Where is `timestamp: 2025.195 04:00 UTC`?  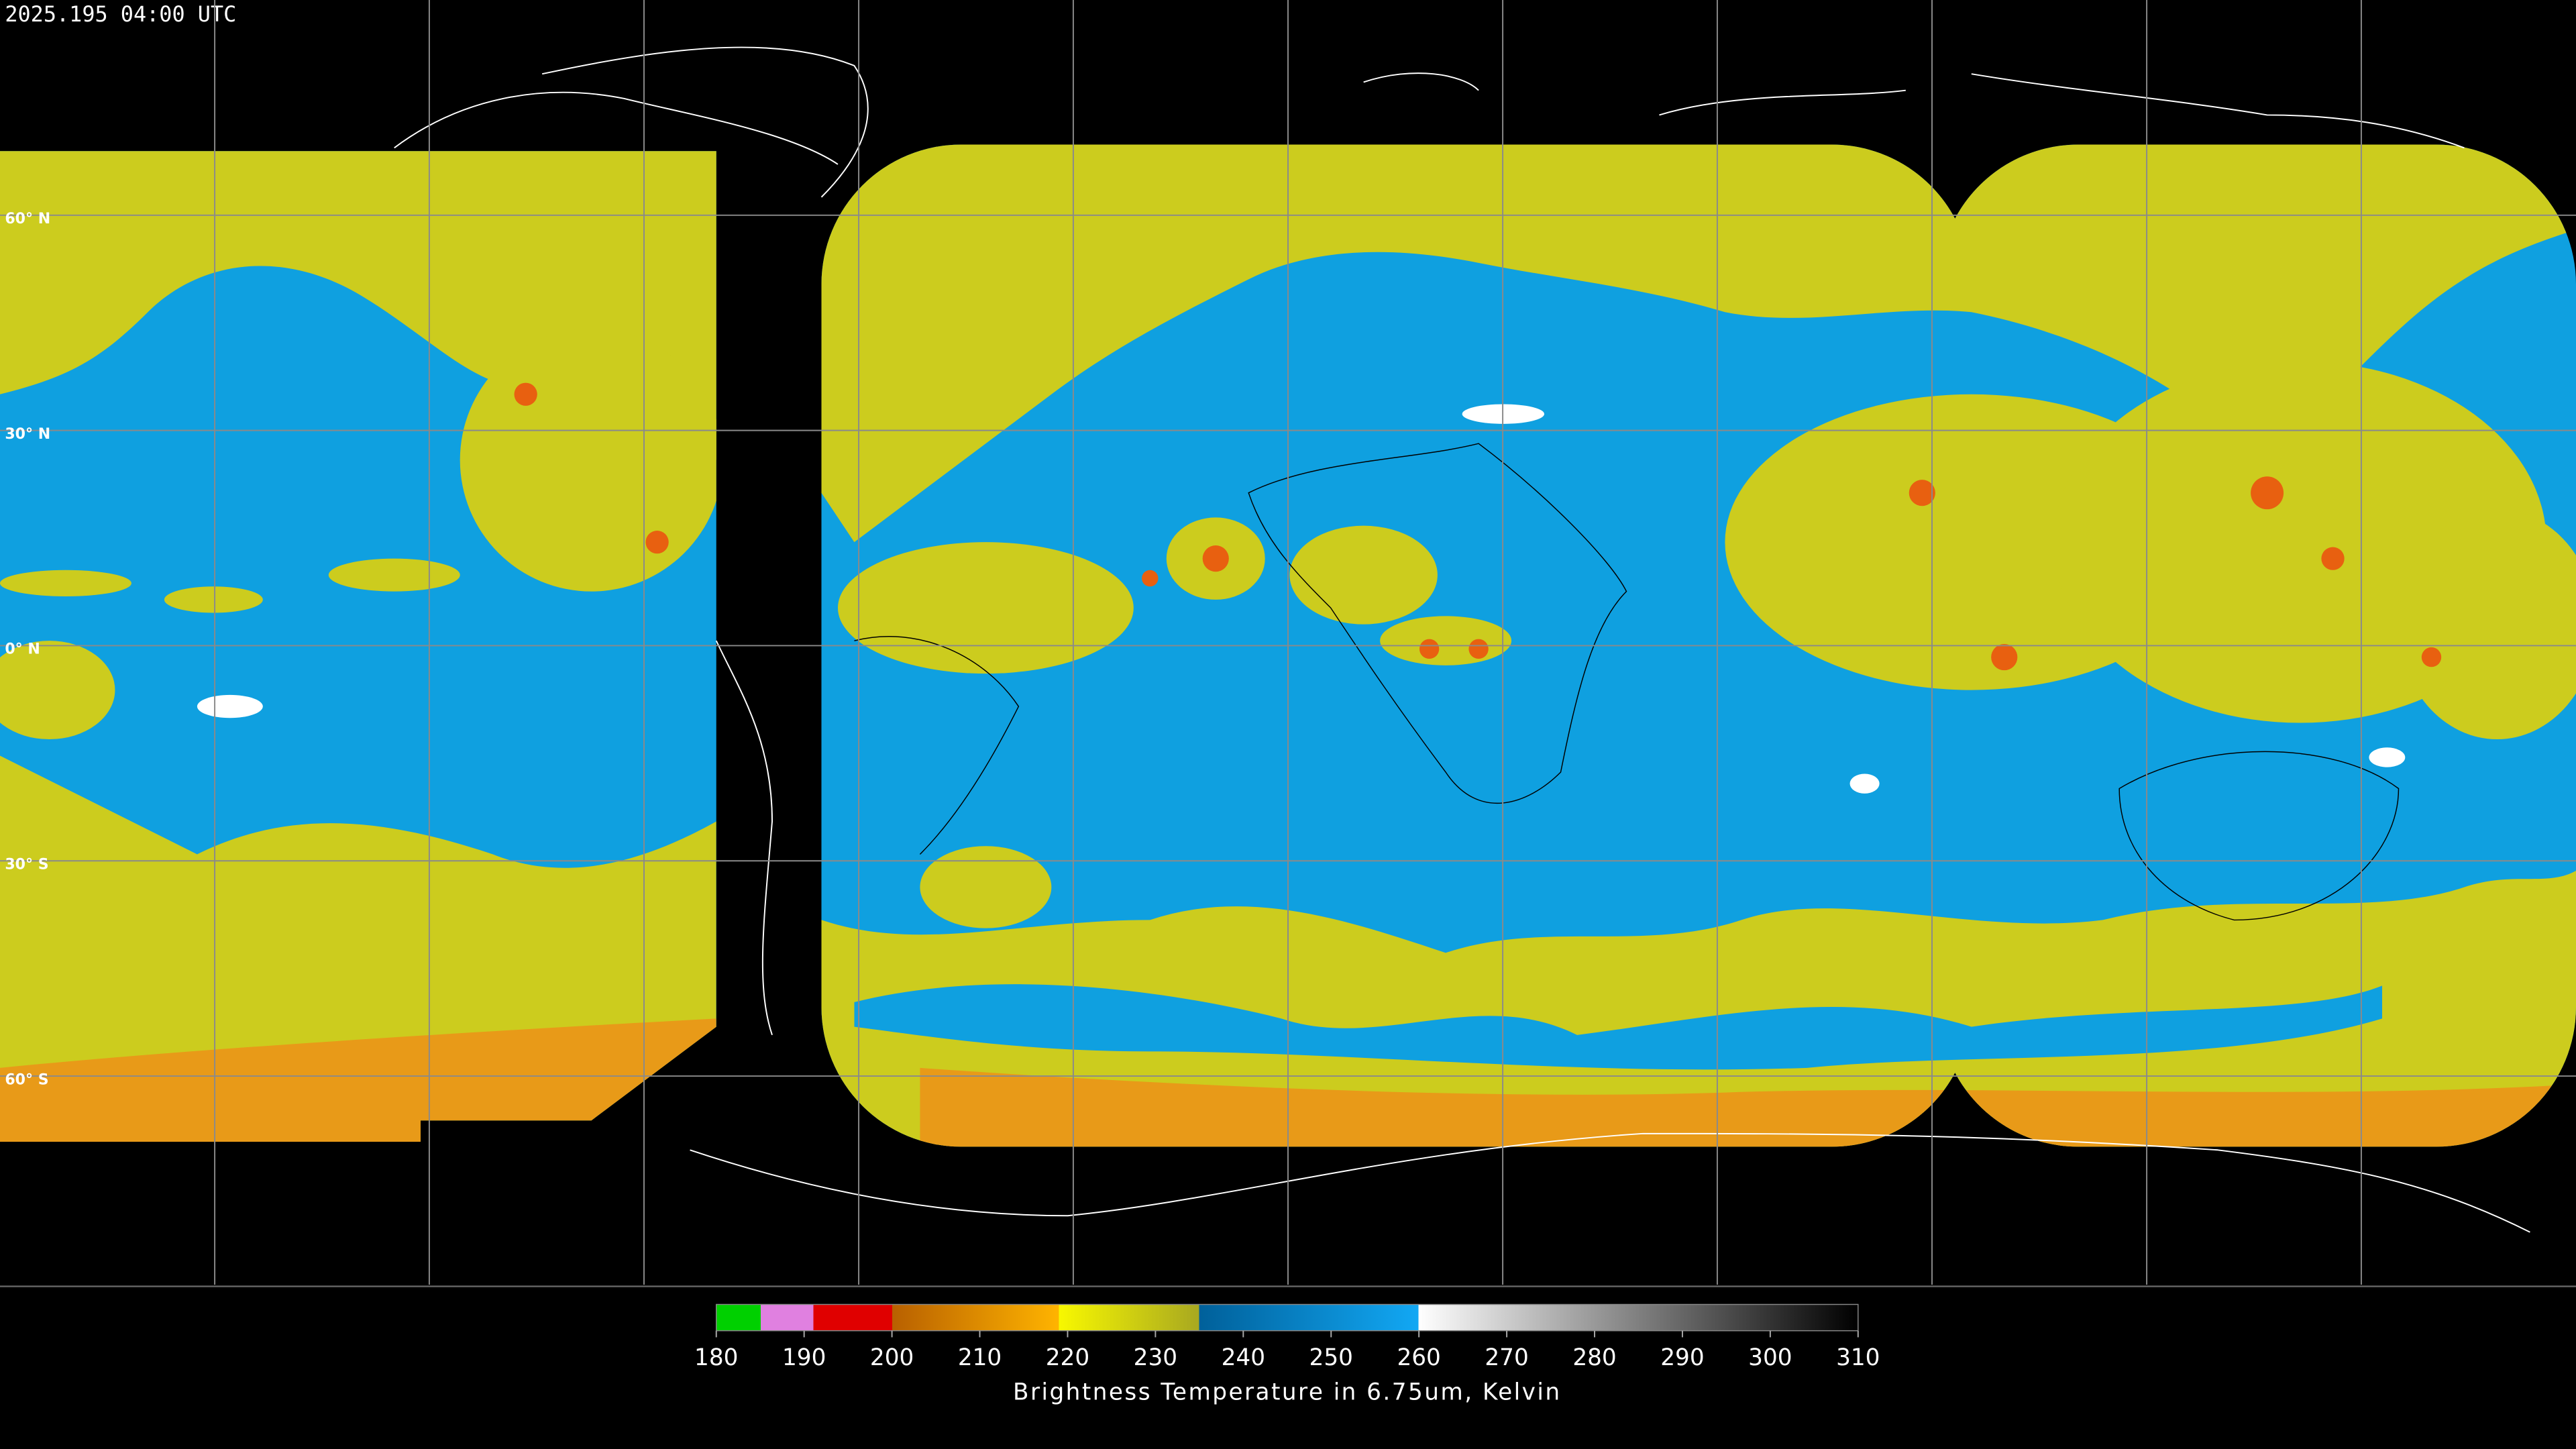 timestamp: 2025.195 04:00 UTC is located at coordinates (120, 14).